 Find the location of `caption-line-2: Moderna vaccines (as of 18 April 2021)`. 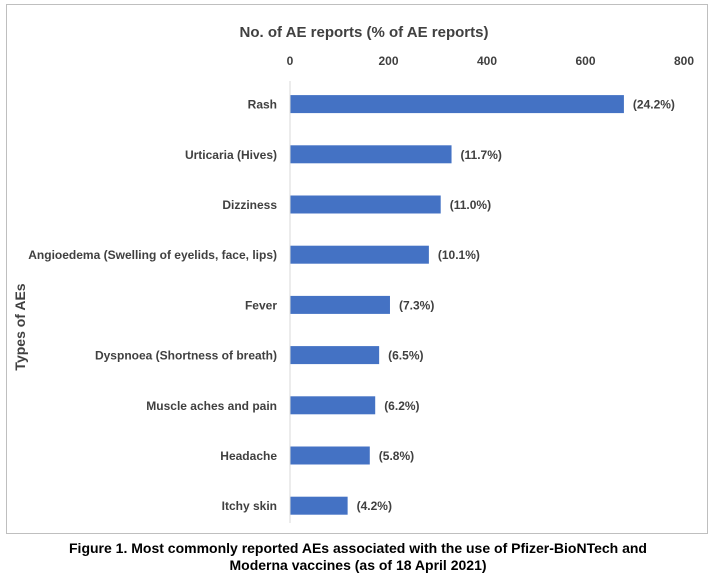

caption-line-2: Moderna vaccines (as of 18 April 2021) is located at coordinates (358, 565).